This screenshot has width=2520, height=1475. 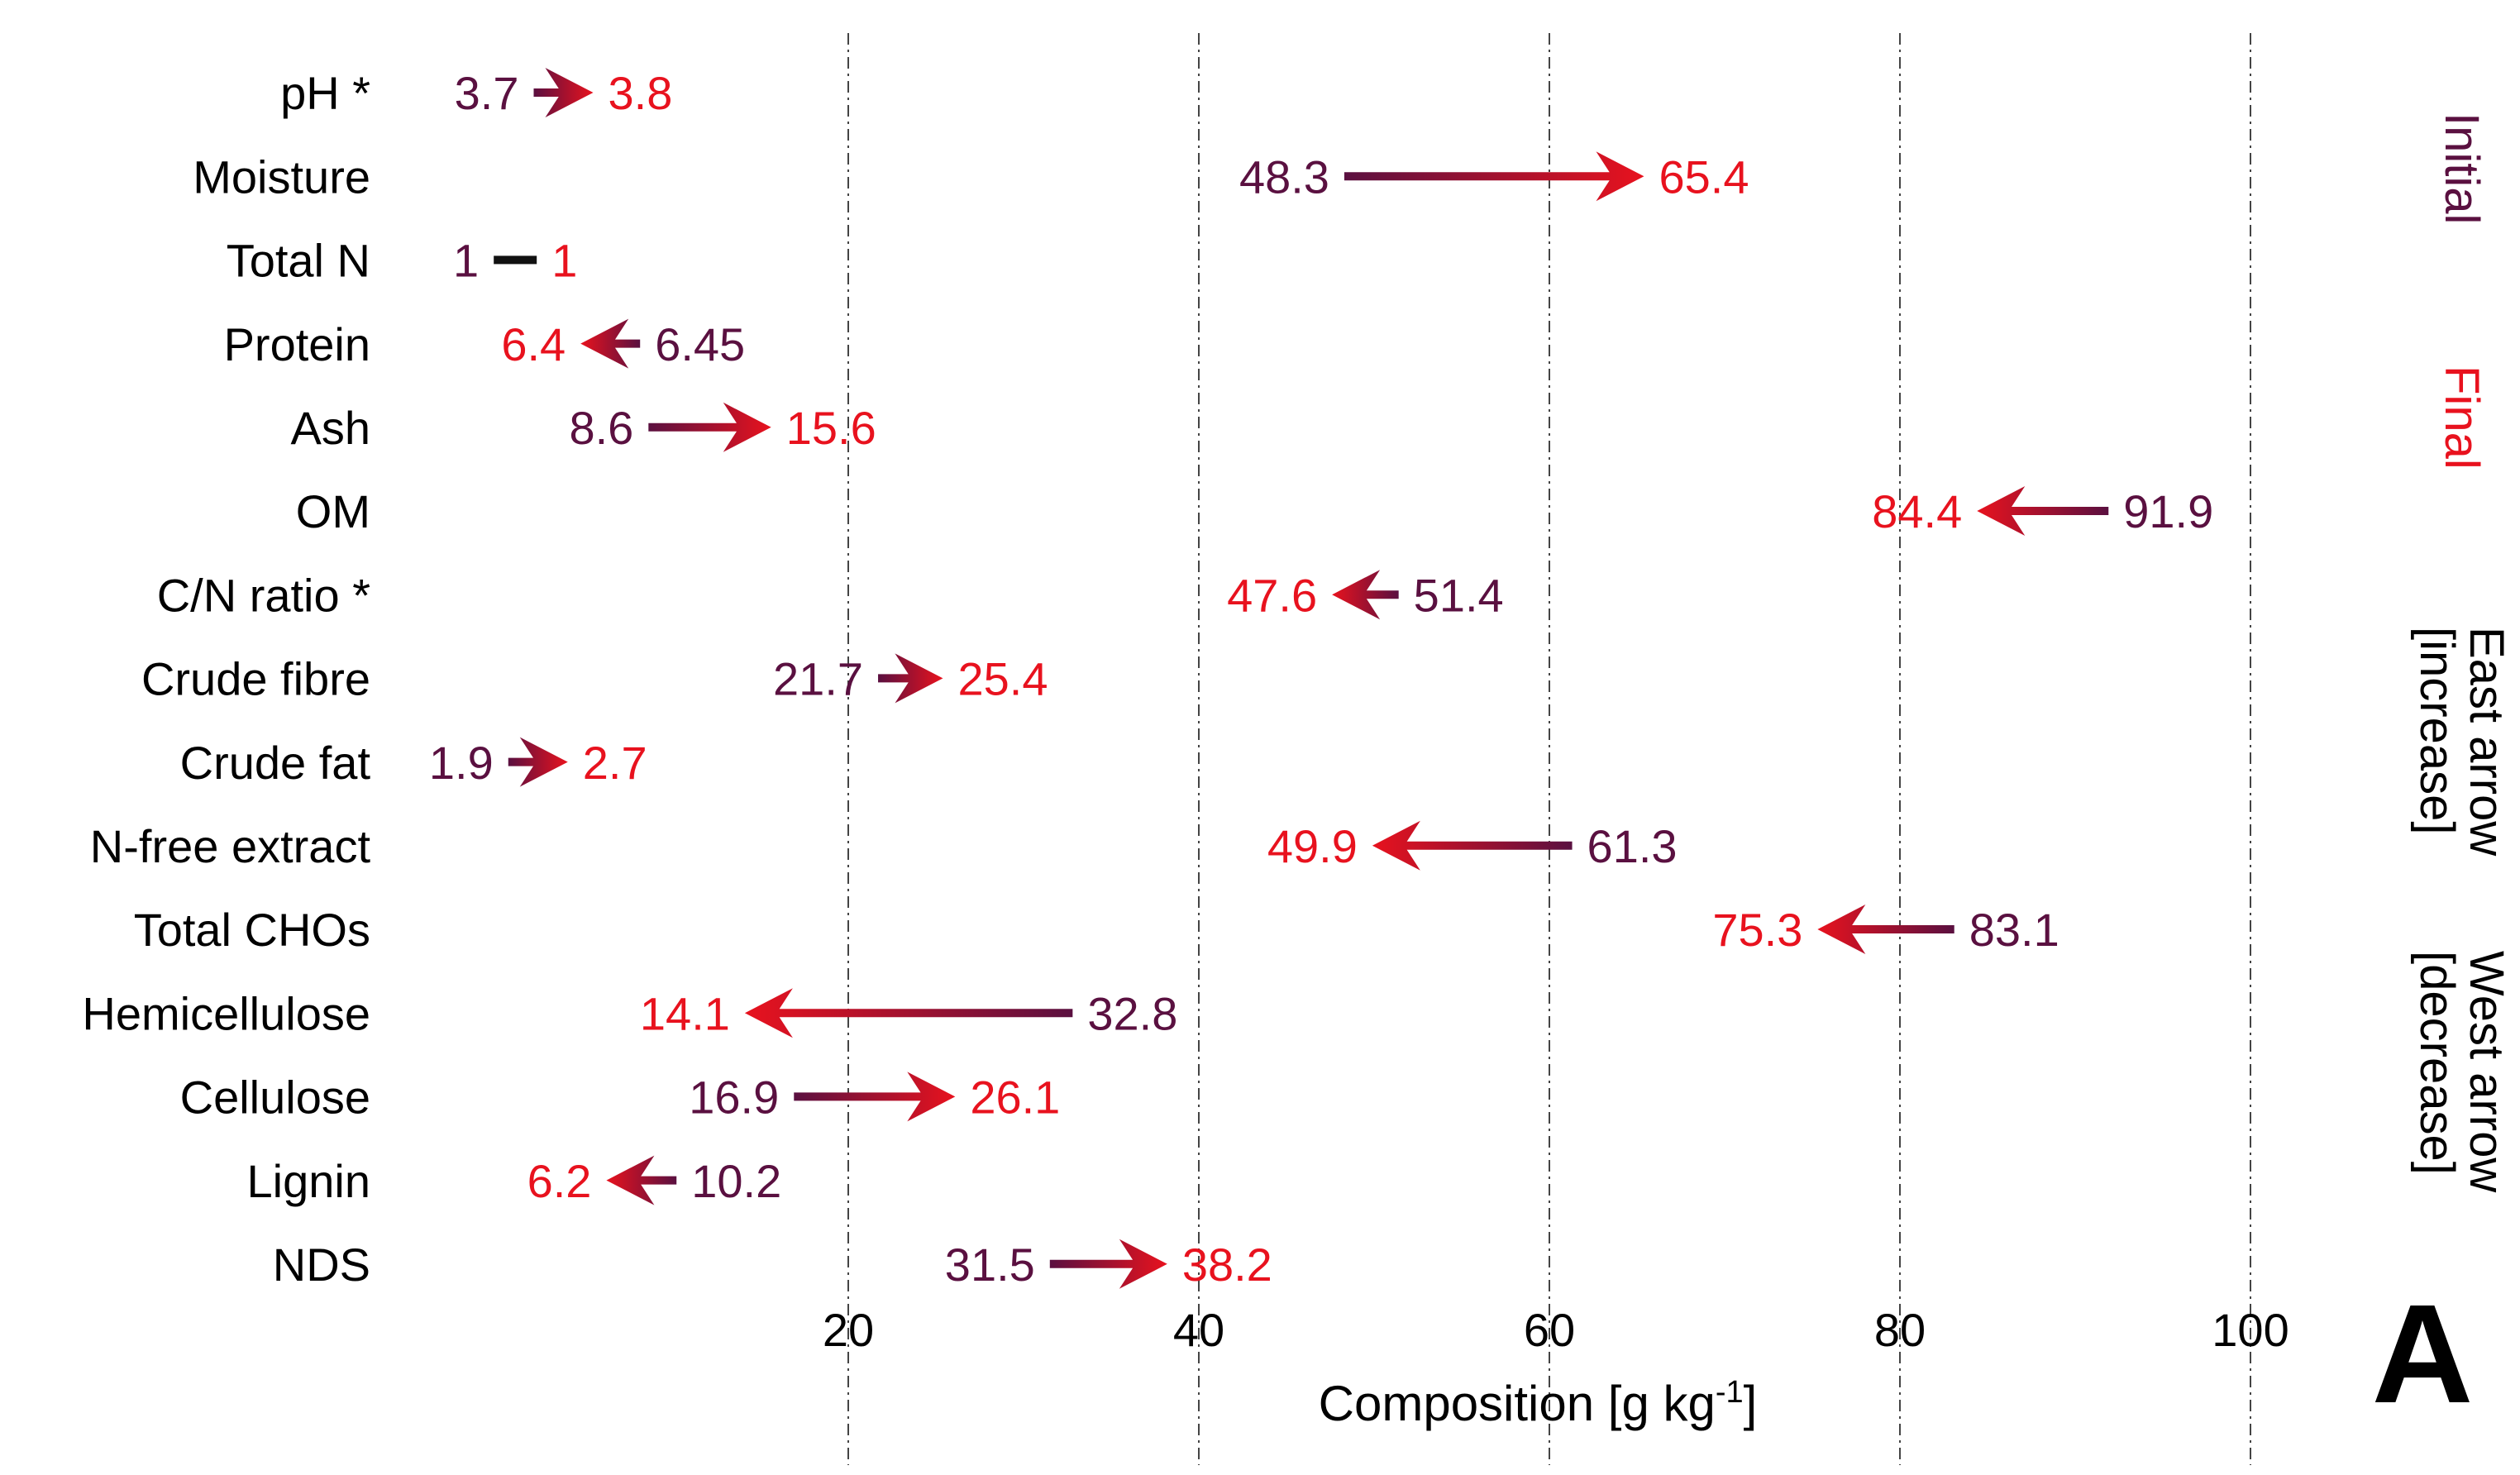 I want to click on value-final-moisture: 65.4, so click(x=1704, y=176).